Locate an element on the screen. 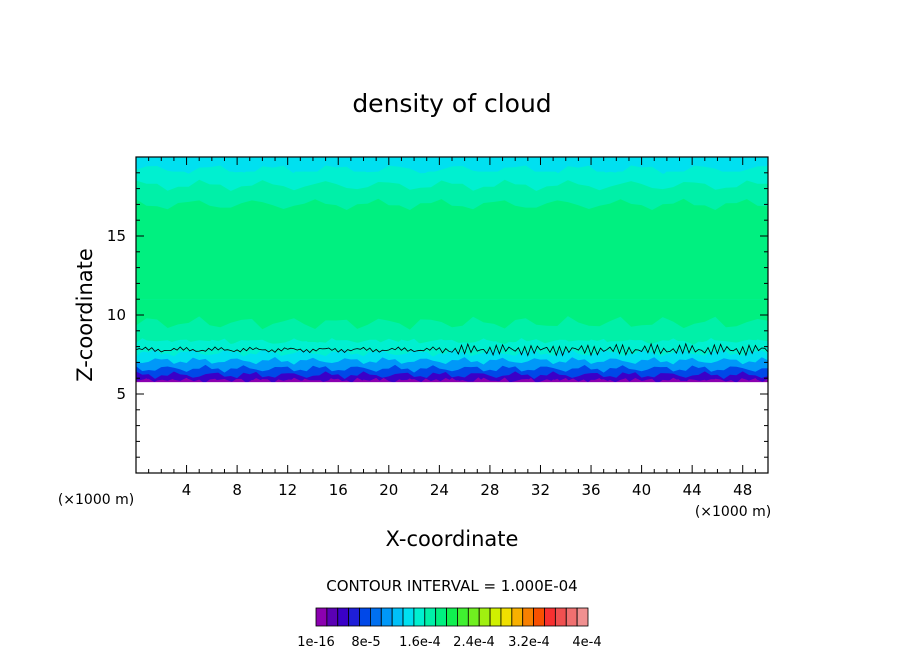 The image size is (904, 654). x-tick-label-4: 20 is located at coordinates (388, 490).